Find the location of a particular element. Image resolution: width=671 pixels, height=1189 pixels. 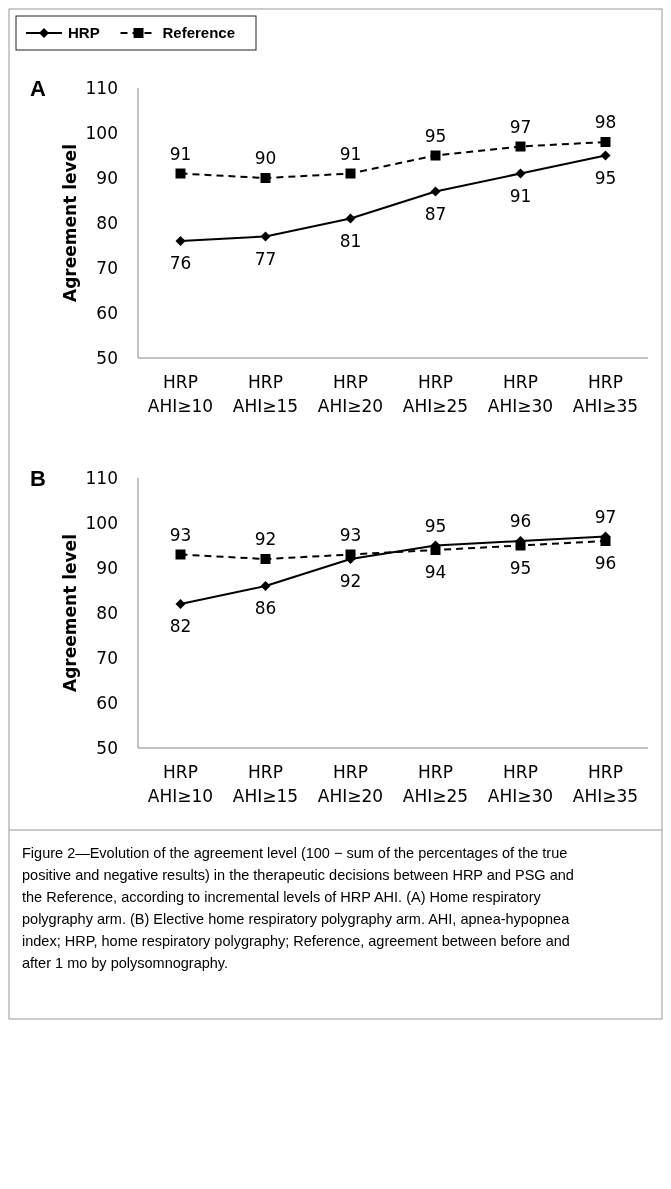

chart-title: B is located at coordinates (38, 478).